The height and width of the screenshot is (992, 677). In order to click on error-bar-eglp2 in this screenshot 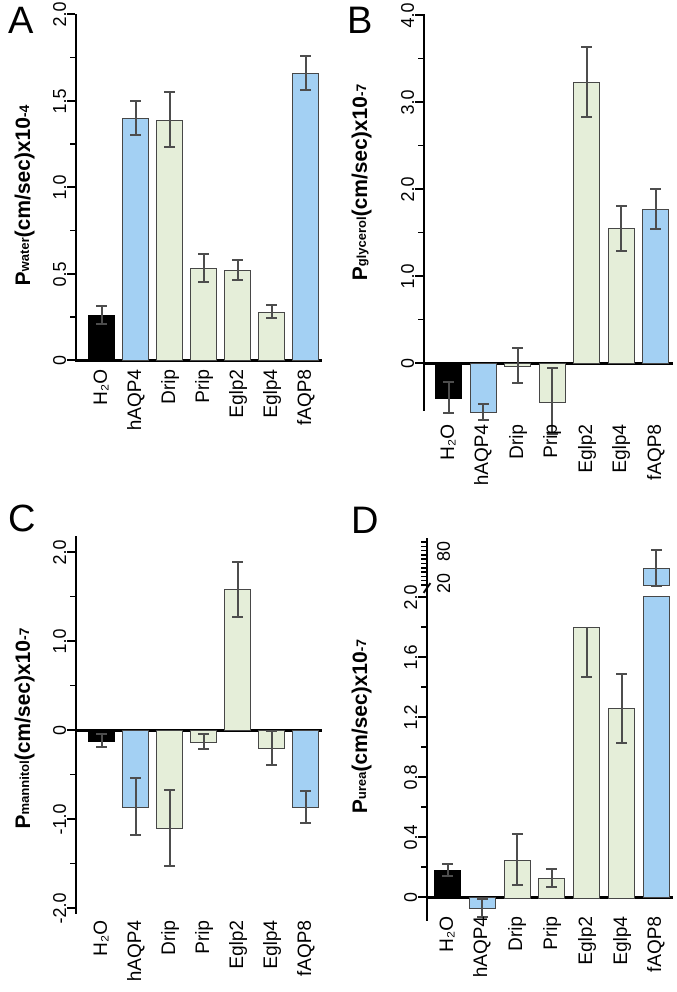, I will do `click(586, 82)`.